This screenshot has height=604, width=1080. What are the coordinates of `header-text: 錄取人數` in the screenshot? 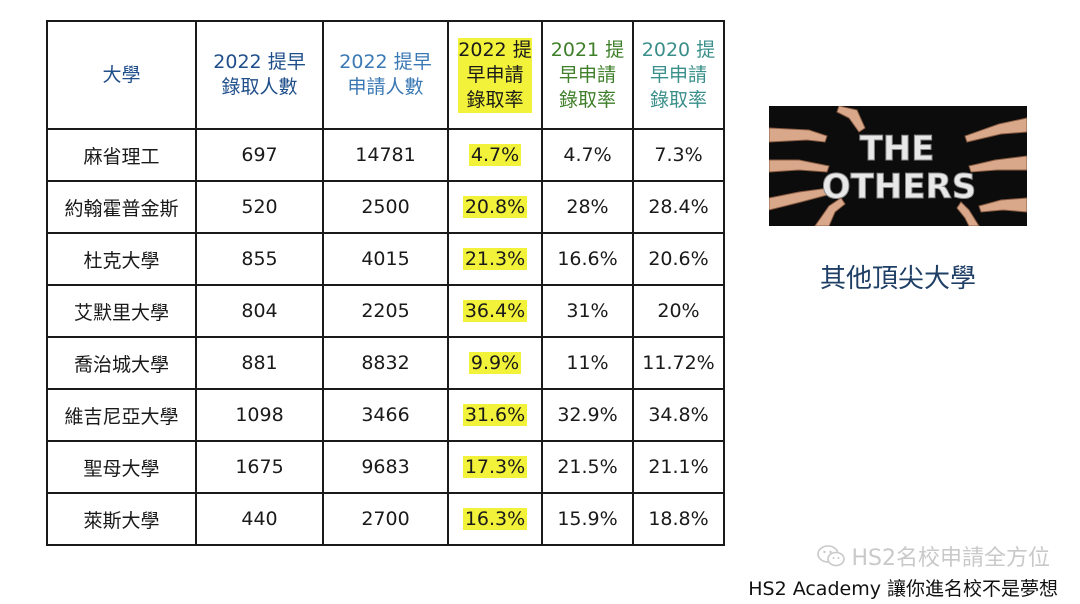 It's located at (259, 87).